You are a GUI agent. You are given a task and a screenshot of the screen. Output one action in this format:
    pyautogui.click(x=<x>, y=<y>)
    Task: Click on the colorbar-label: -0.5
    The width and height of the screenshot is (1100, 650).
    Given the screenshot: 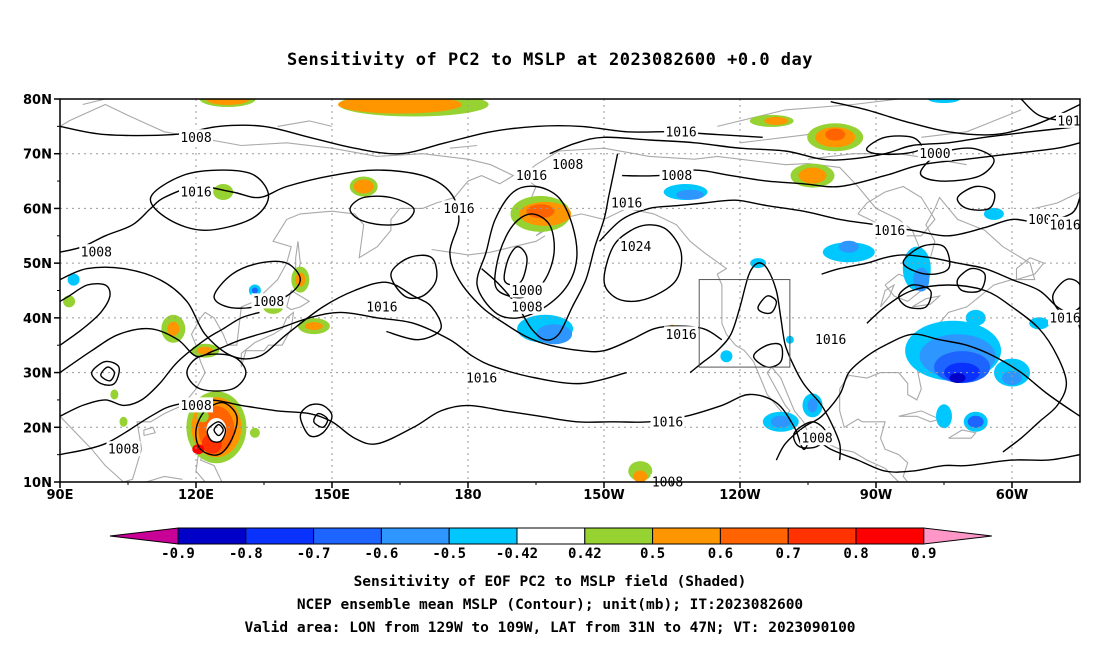 What is the action you would take?
    pyautogui.click(x=449, y=554)
    